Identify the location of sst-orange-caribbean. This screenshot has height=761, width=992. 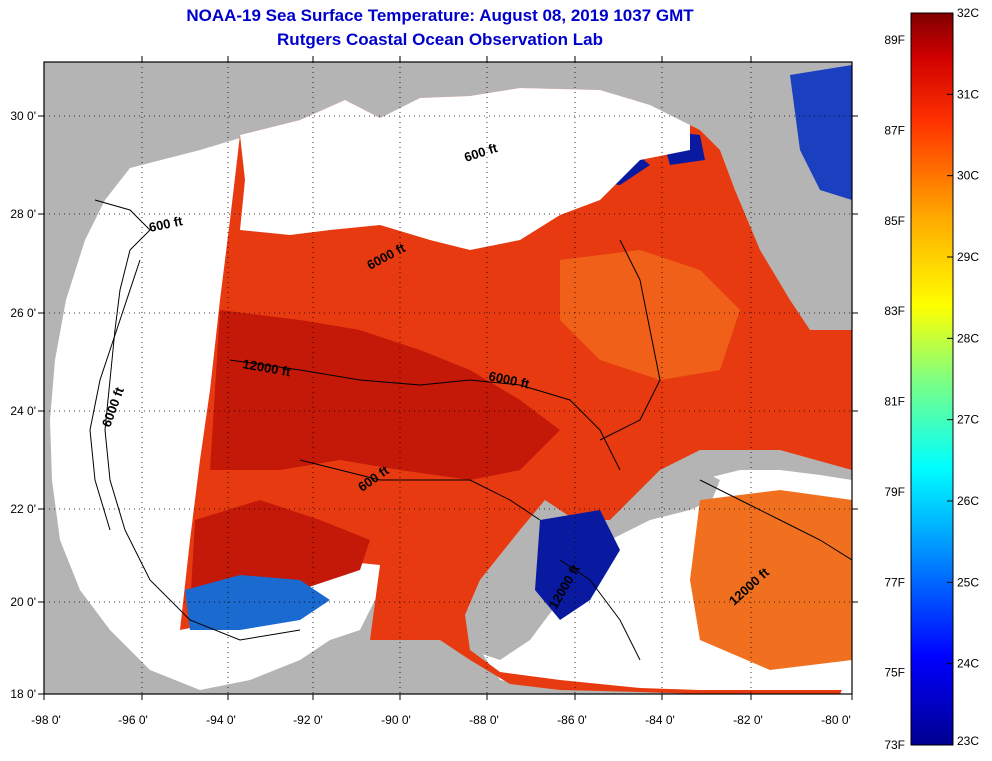
(771, 580).